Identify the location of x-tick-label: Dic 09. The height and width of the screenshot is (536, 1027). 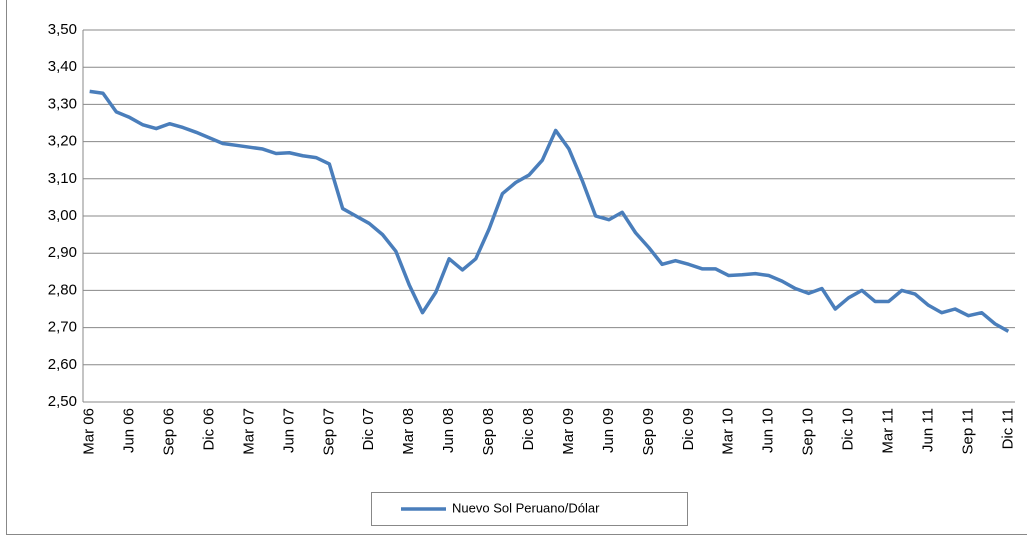
(688, 429).